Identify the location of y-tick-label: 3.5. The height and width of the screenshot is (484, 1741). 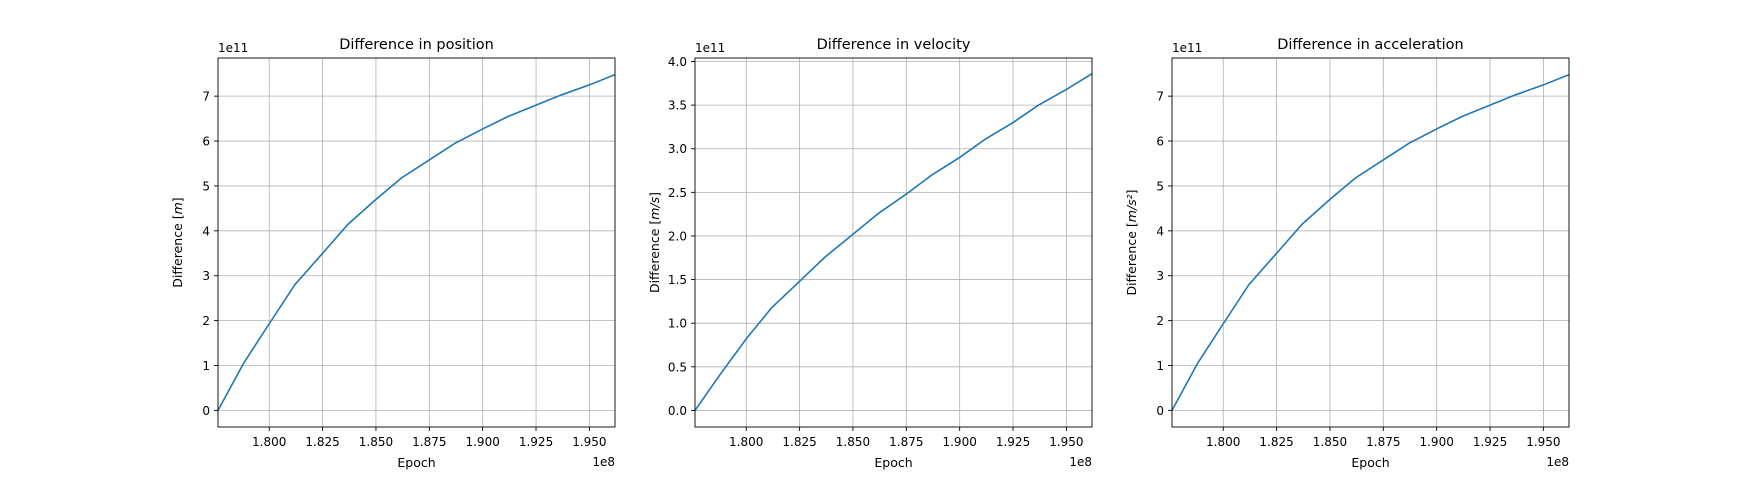
(677, 106).